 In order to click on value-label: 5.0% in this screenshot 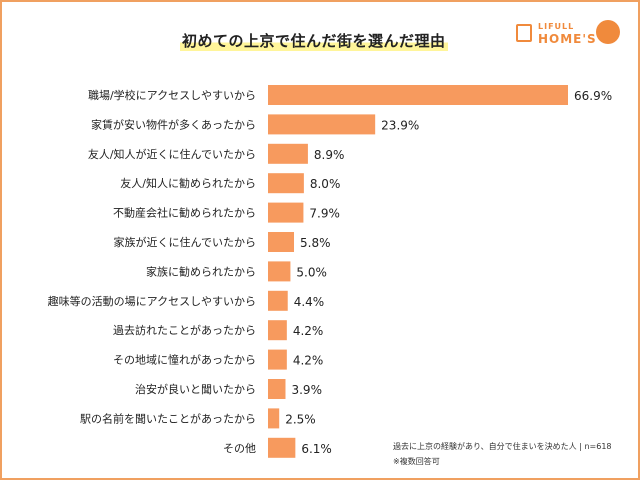, I will do `click(311, 272)`.